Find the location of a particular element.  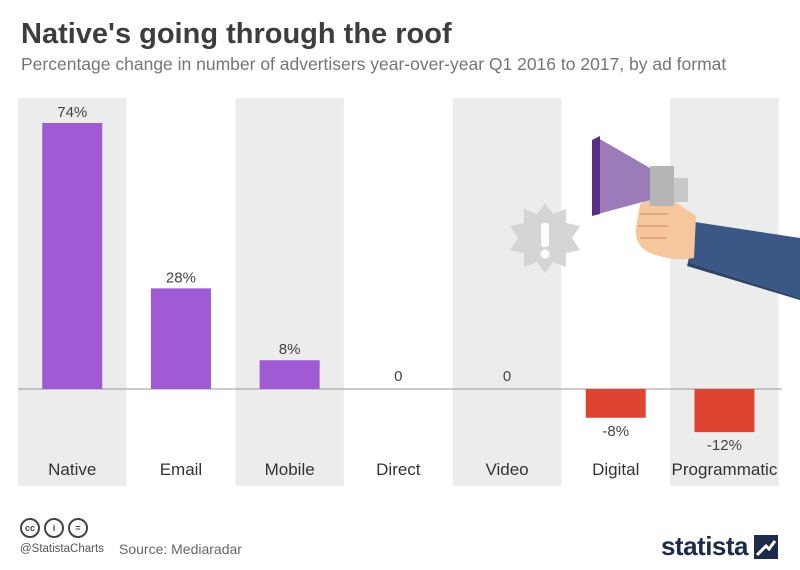

value-label-direct: 0 is located at coordinates (398, 376).